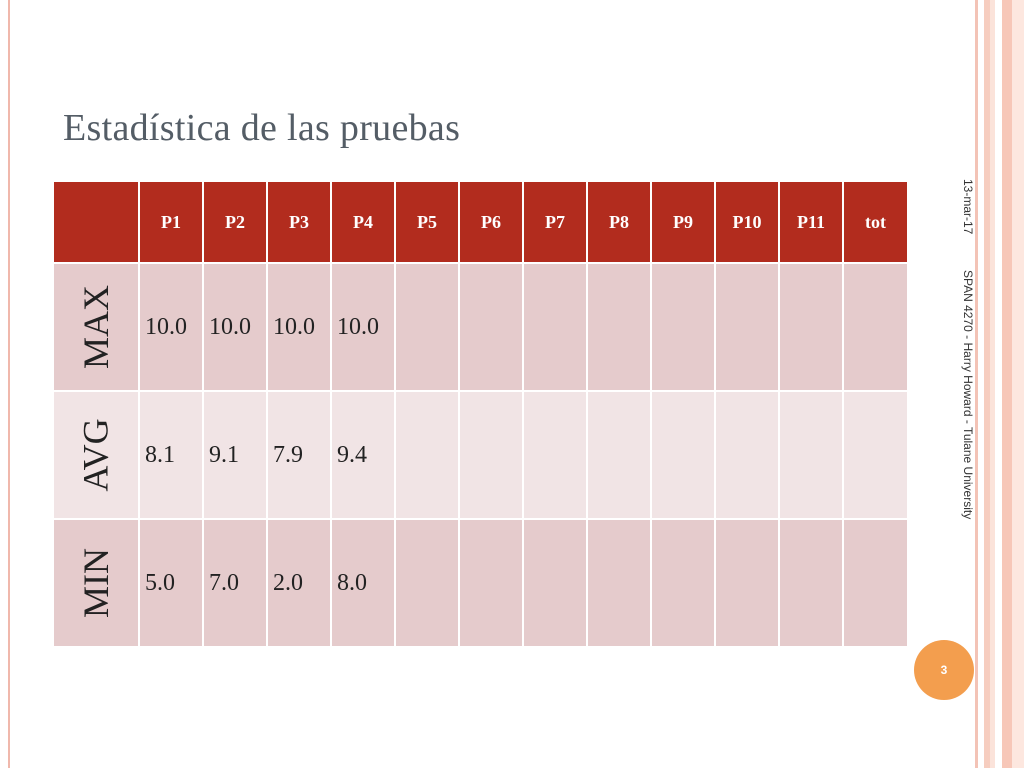 This screenshot has height=768, width=1024. I want to click on slide-date: 13-mar-17, so click(968, 207).